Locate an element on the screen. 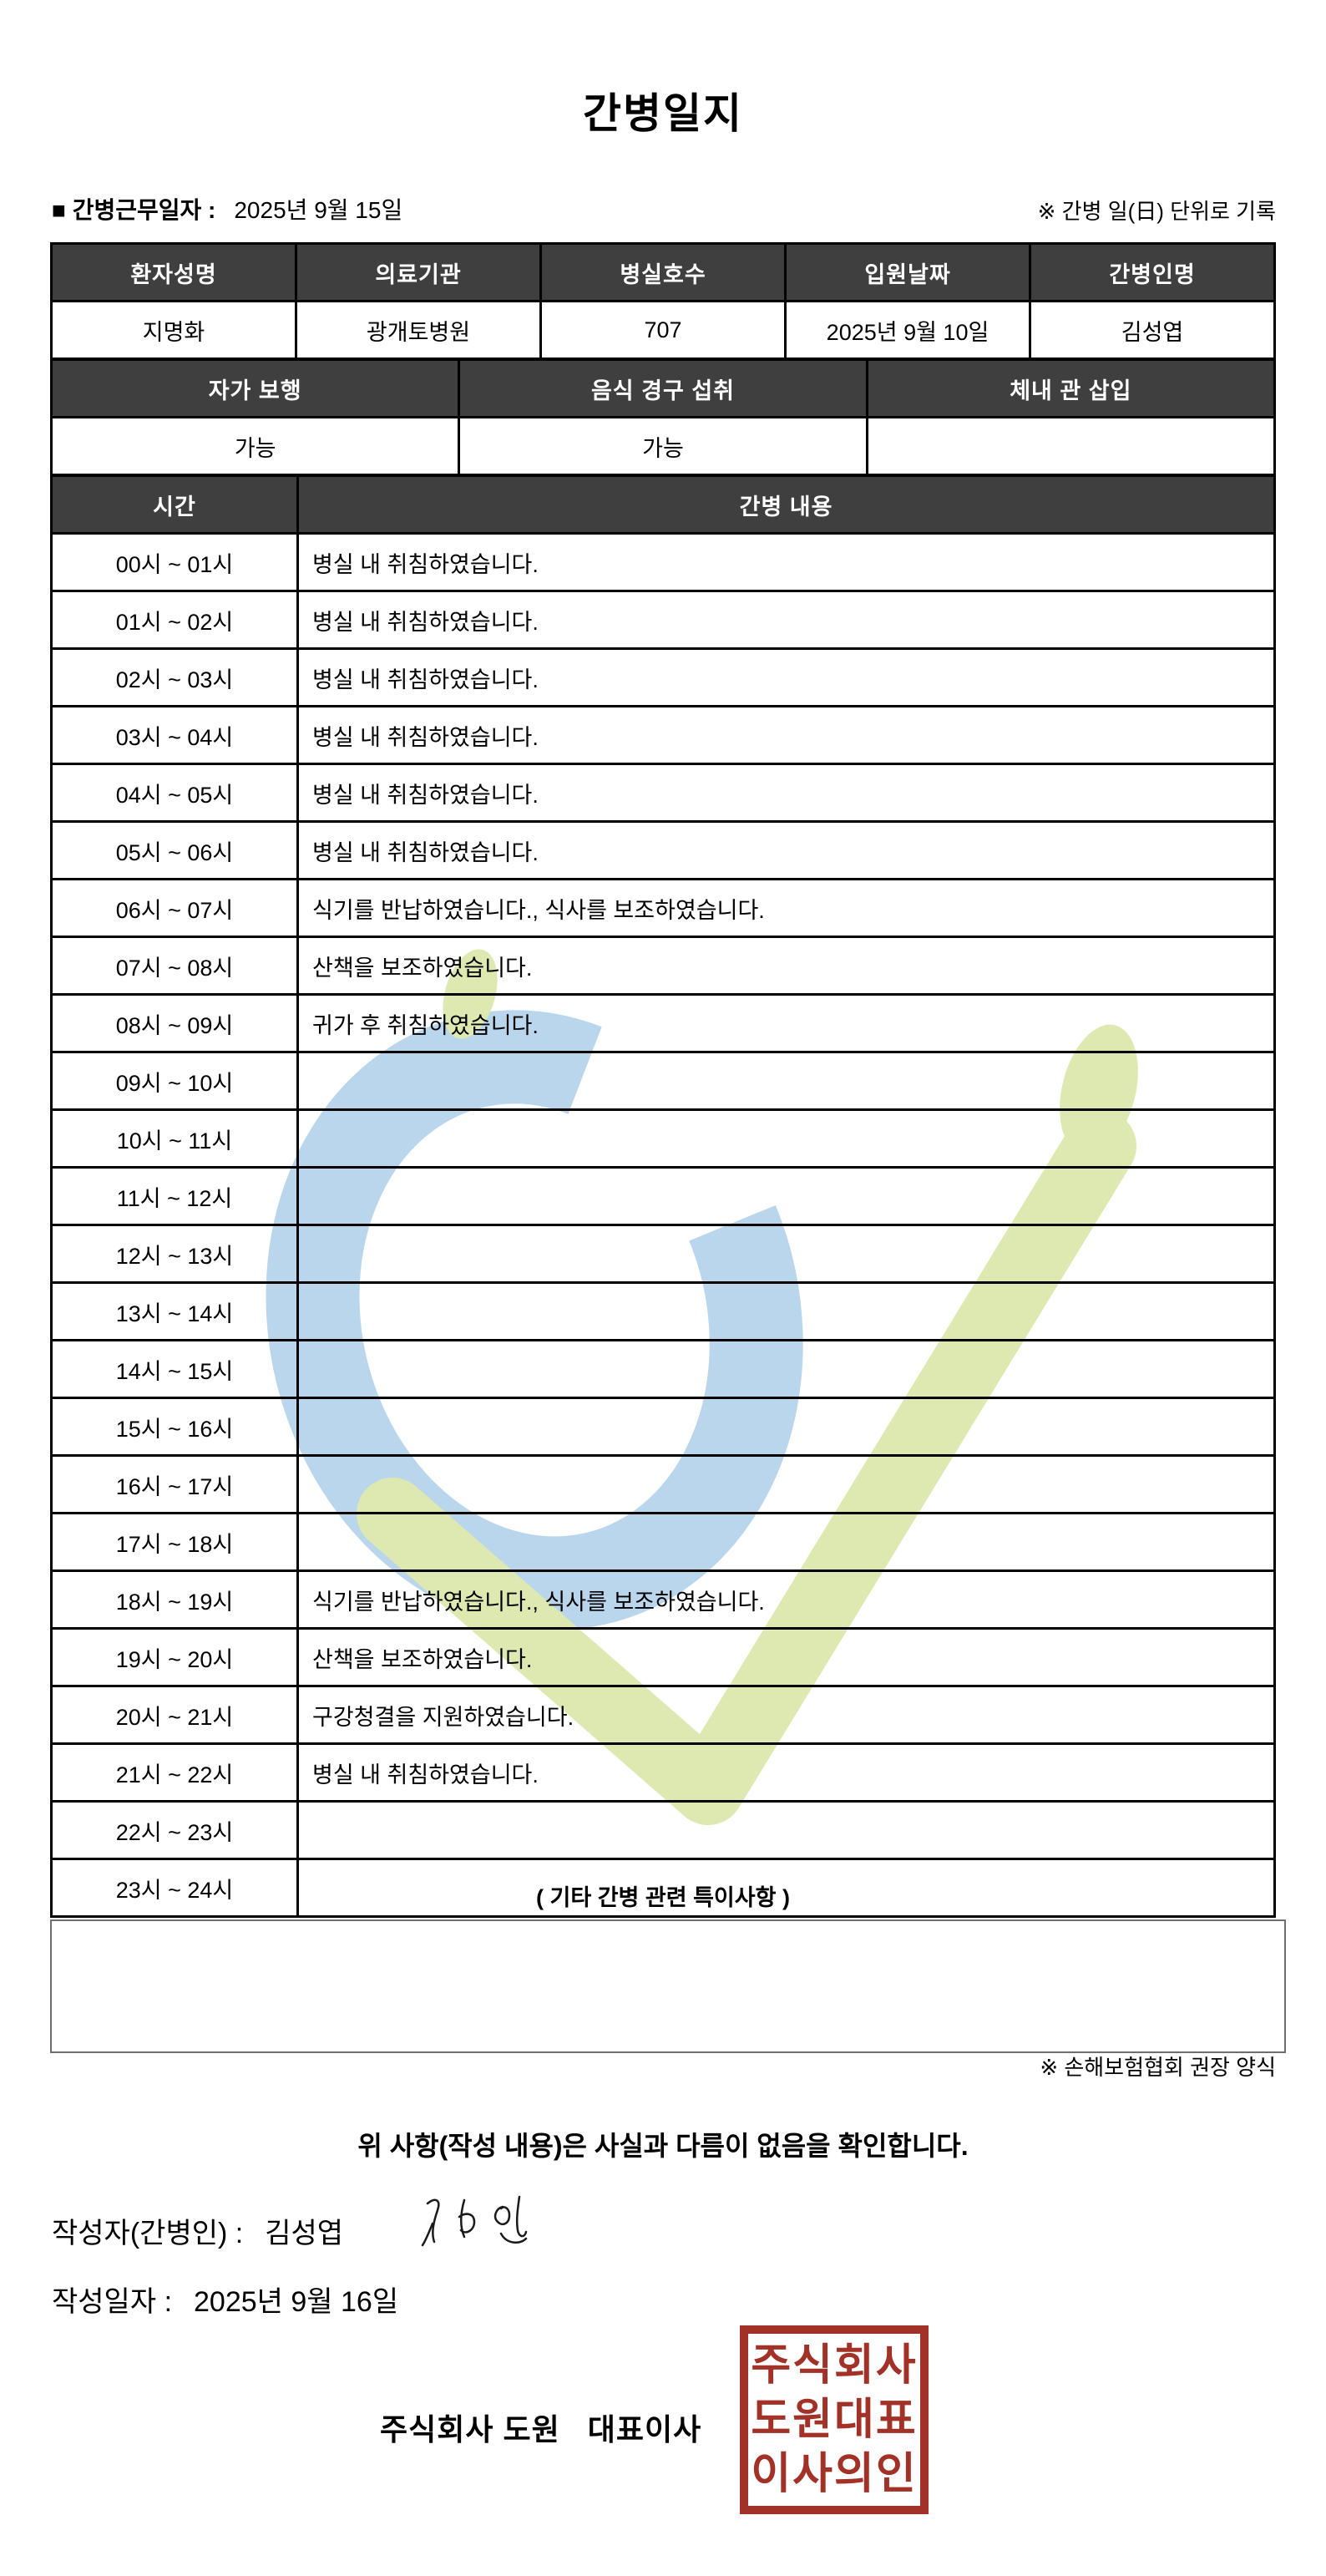 The height and width of the screenshot is (2576, 1326). log-row: 14시 ~ 15시 is located at coordinates (663, 1369).